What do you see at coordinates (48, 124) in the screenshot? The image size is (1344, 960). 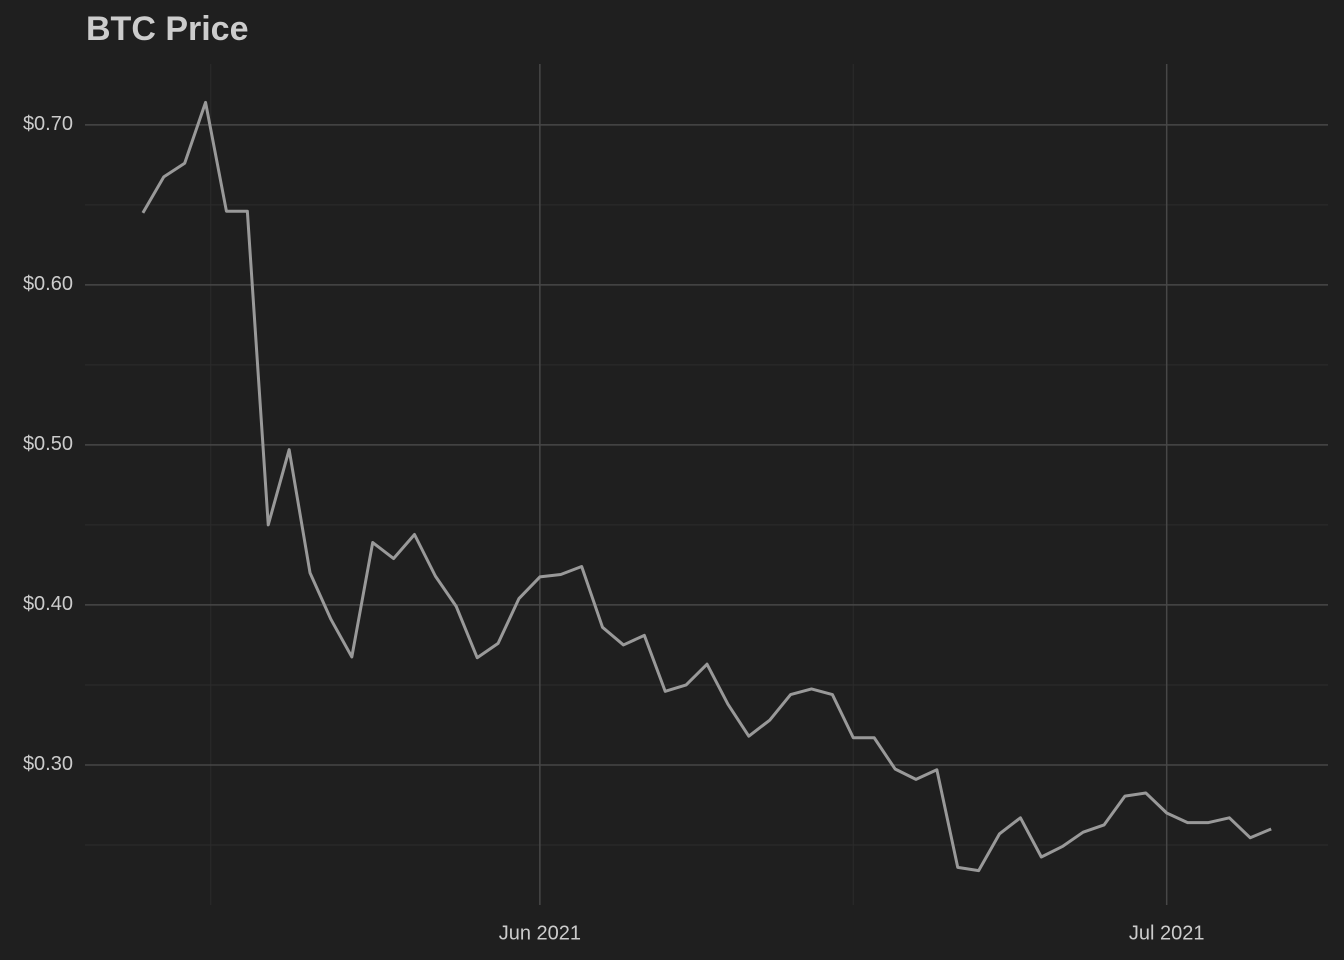 I see `y-tick-label: $0.70` at bounding box center [48, 124].